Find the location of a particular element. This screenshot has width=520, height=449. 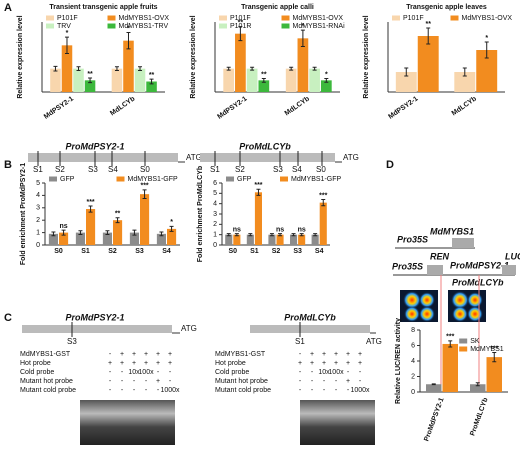

legend-label: MdMYBS1-OVX is located at coordinates (318, 18).